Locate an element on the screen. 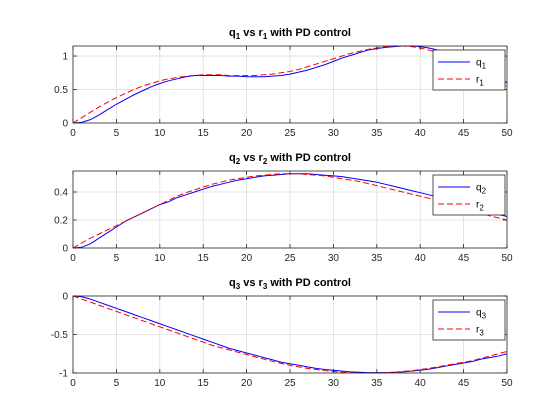 Image resolution: width=560 pixels, height=420 pixels. y-tick-label: 0.2 is located at coordinates (61, 221).